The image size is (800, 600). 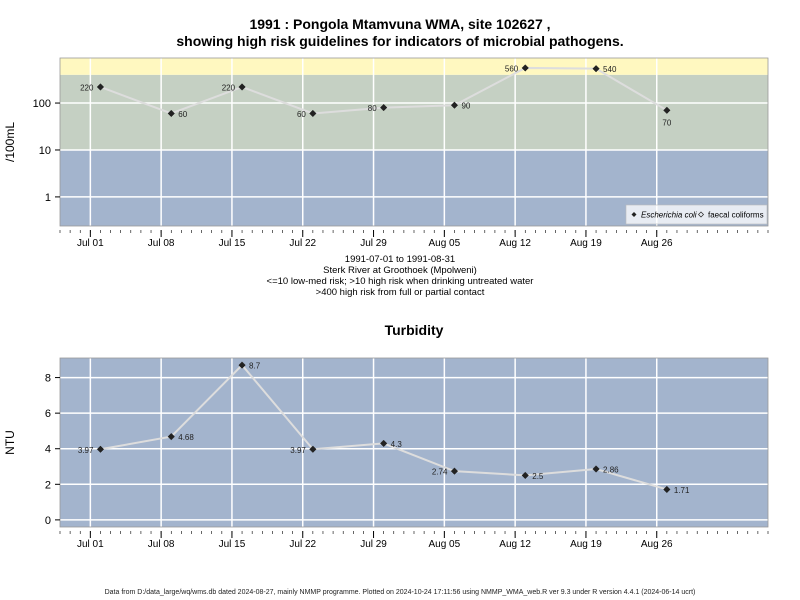 I want to click on data-label: 4.68, so click(x=186, y=437).